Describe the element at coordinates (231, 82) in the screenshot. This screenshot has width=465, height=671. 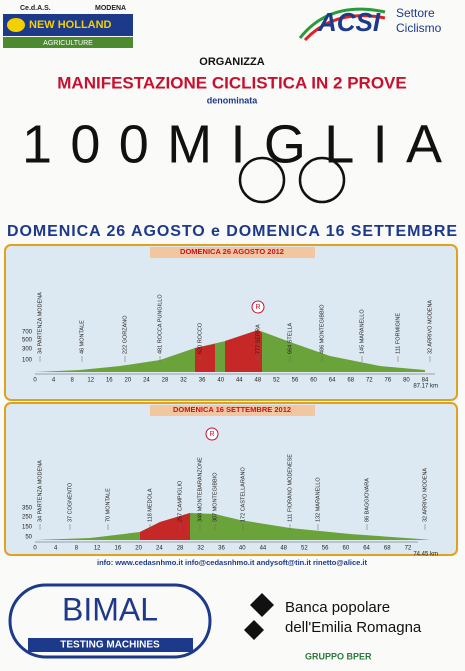
I see `headline: MANIFESTAZIONE CICLISTICA IN 2 PROVE` at that location.